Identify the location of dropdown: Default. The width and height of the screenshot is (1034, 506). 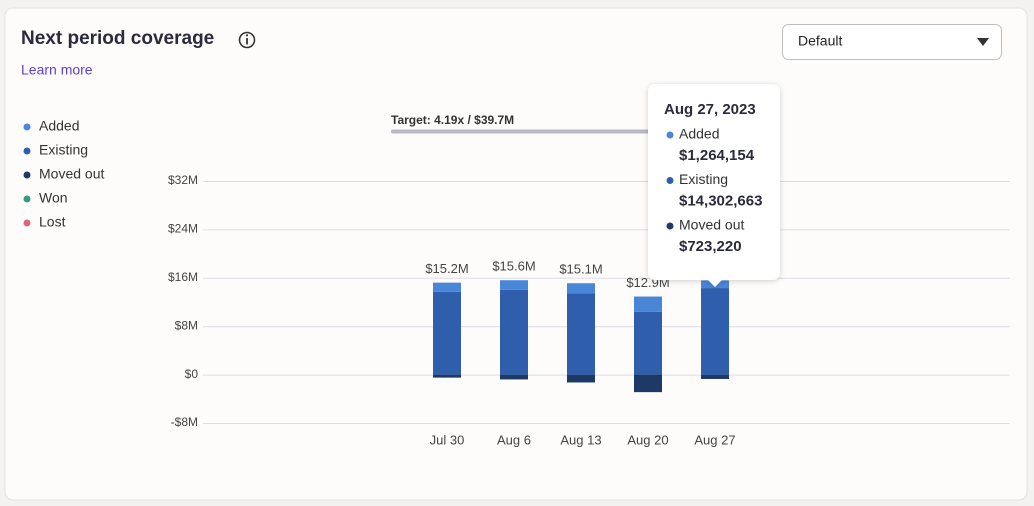
(892, 42).